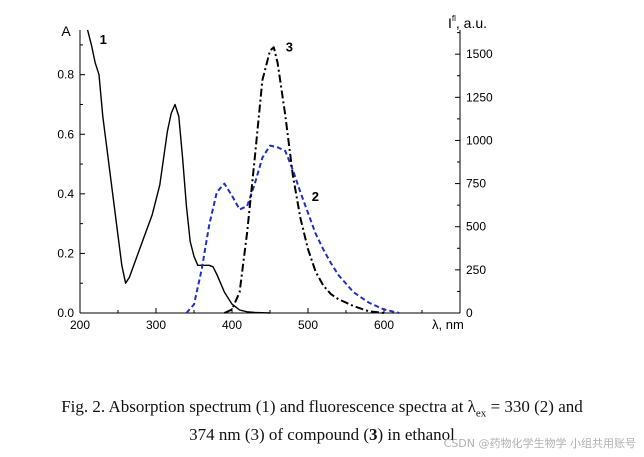 This screenshot has height=457, width=644. Describe the element at coordinates (450, 23) in the screenshot. I see `y-right-label-main: I` at that location.